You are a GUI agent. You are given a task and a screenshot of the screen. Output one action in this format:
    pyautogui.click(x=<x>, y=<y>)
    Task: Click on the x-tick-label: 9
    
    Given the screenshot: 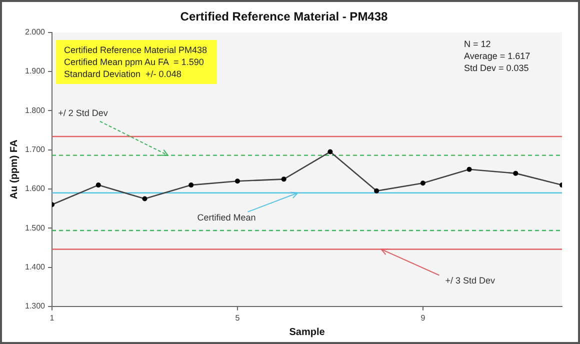 What is the action you would take?
    pyautogui.click(x=423, y=317)
    